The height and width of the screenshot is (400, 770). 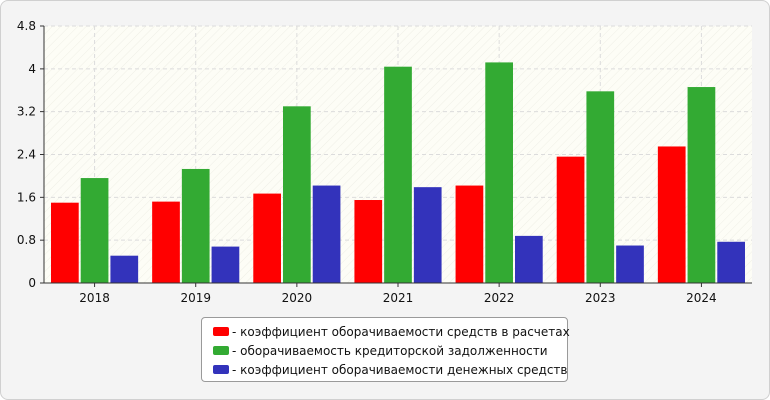 What do you see at coordinates (297, 298) in the screenshot?
I see `x-tick-label: 2020` at bounding box center [297, 298].